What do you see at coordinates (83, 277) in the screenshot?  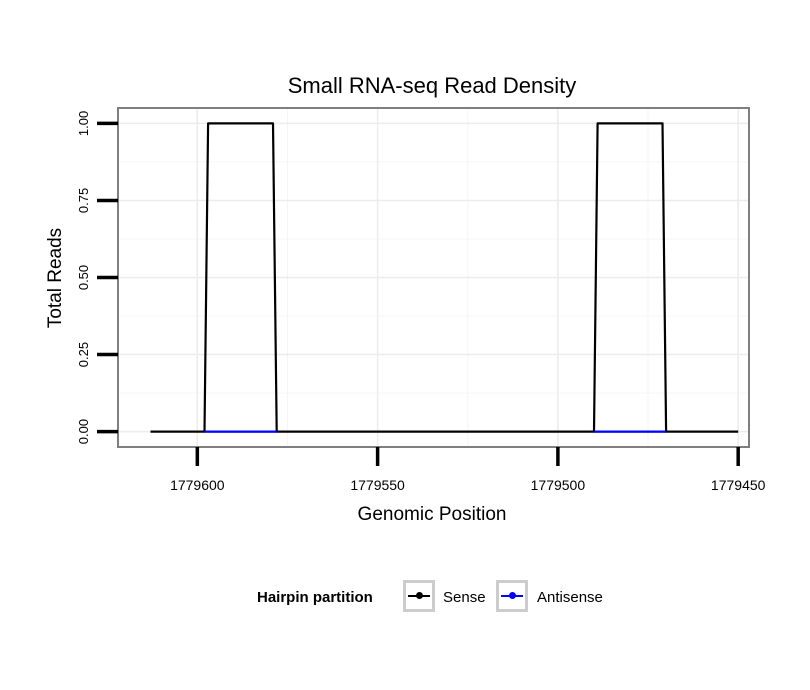 I see `y-tick-label: 0.50` at bounding box center [83, 277].